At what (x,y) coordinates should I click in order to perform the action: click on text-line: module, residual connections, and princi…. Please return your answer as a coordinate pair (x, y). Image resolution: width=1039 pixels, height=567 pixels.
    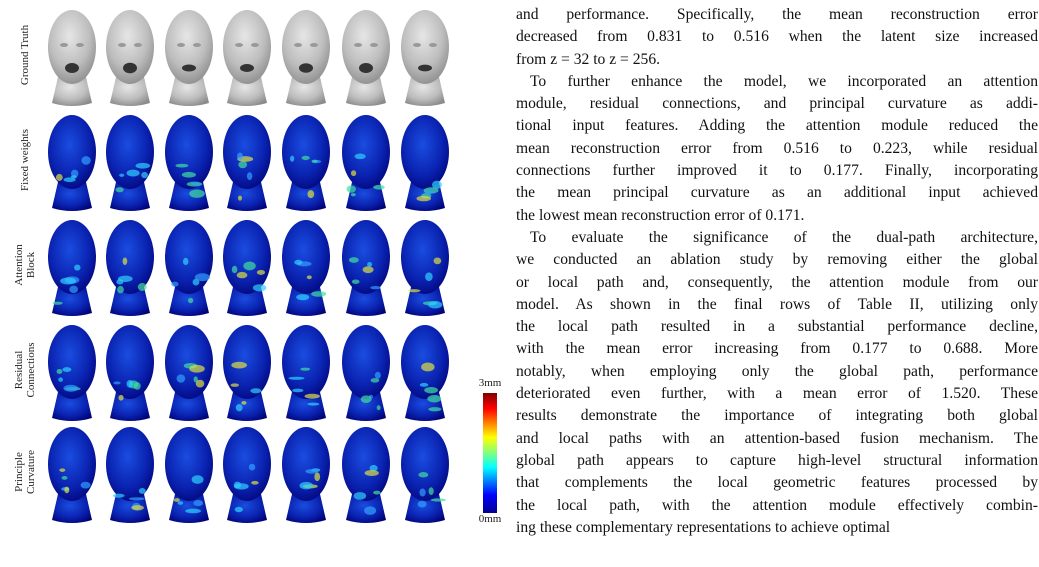
    Looking at the image, I should click on (777, 104).